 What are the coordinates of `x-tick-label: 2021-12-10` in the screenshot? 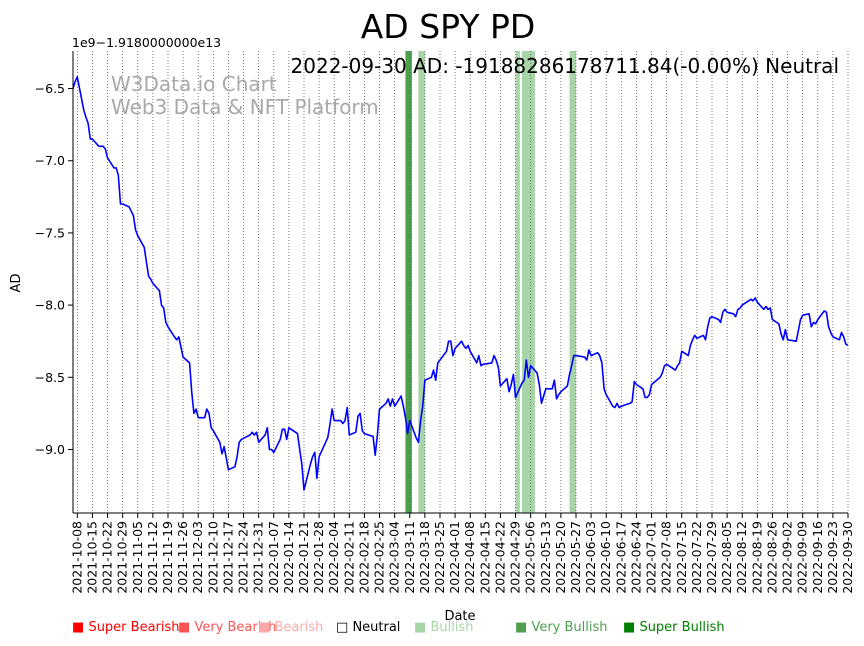 It's located at (212, 557).